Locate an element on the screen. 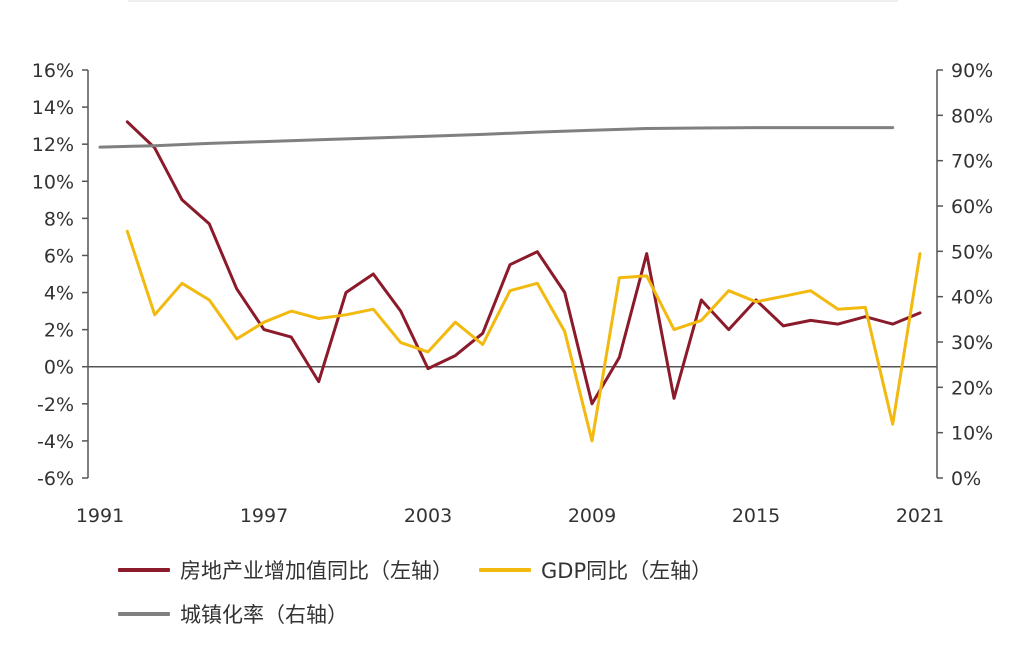 The height and width of the screenshot is (671, 1024). top-border is located at coordinates (513, 1).